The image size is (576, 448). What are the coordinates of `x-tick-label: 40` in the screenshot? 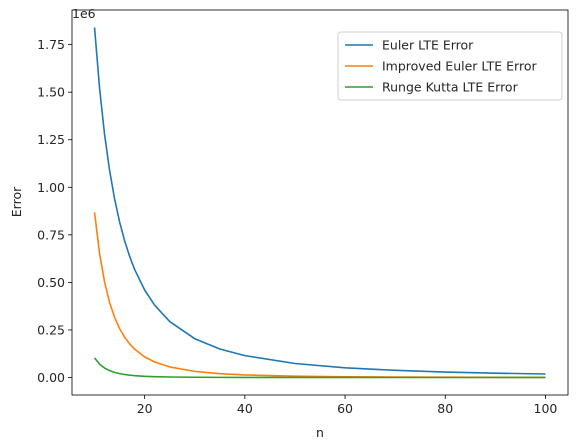 It's located at (245, 408).